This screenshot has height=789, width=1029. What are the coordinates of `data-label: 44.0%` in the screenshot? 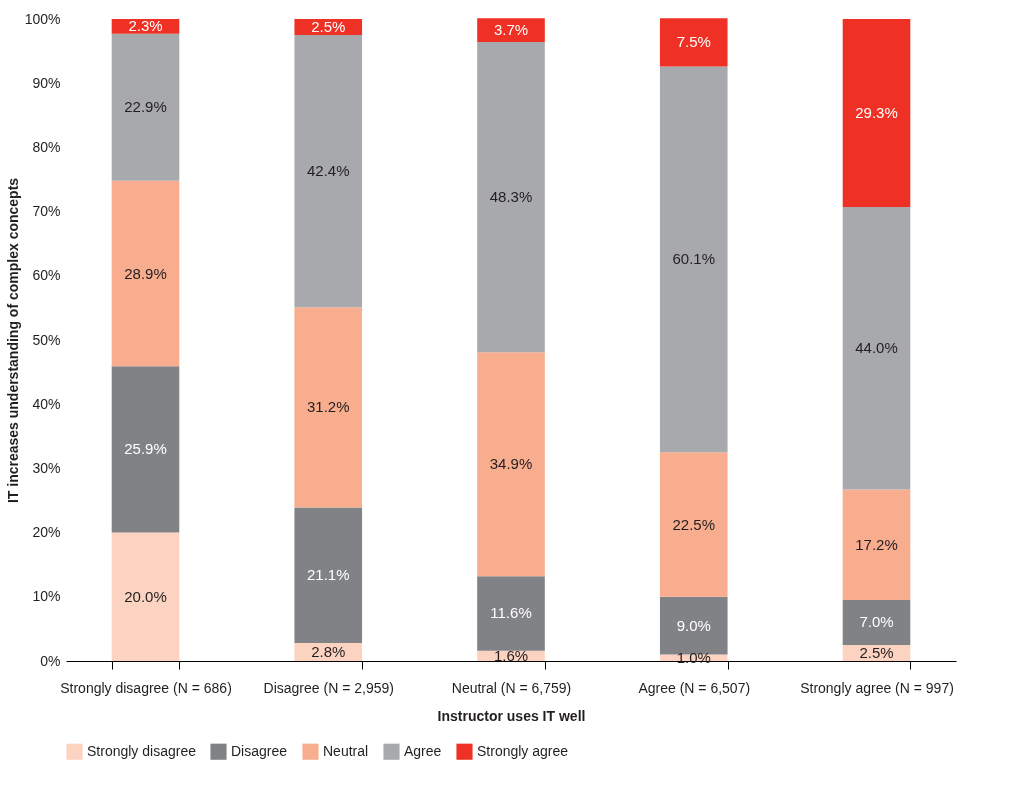 It's located at (876, 348).